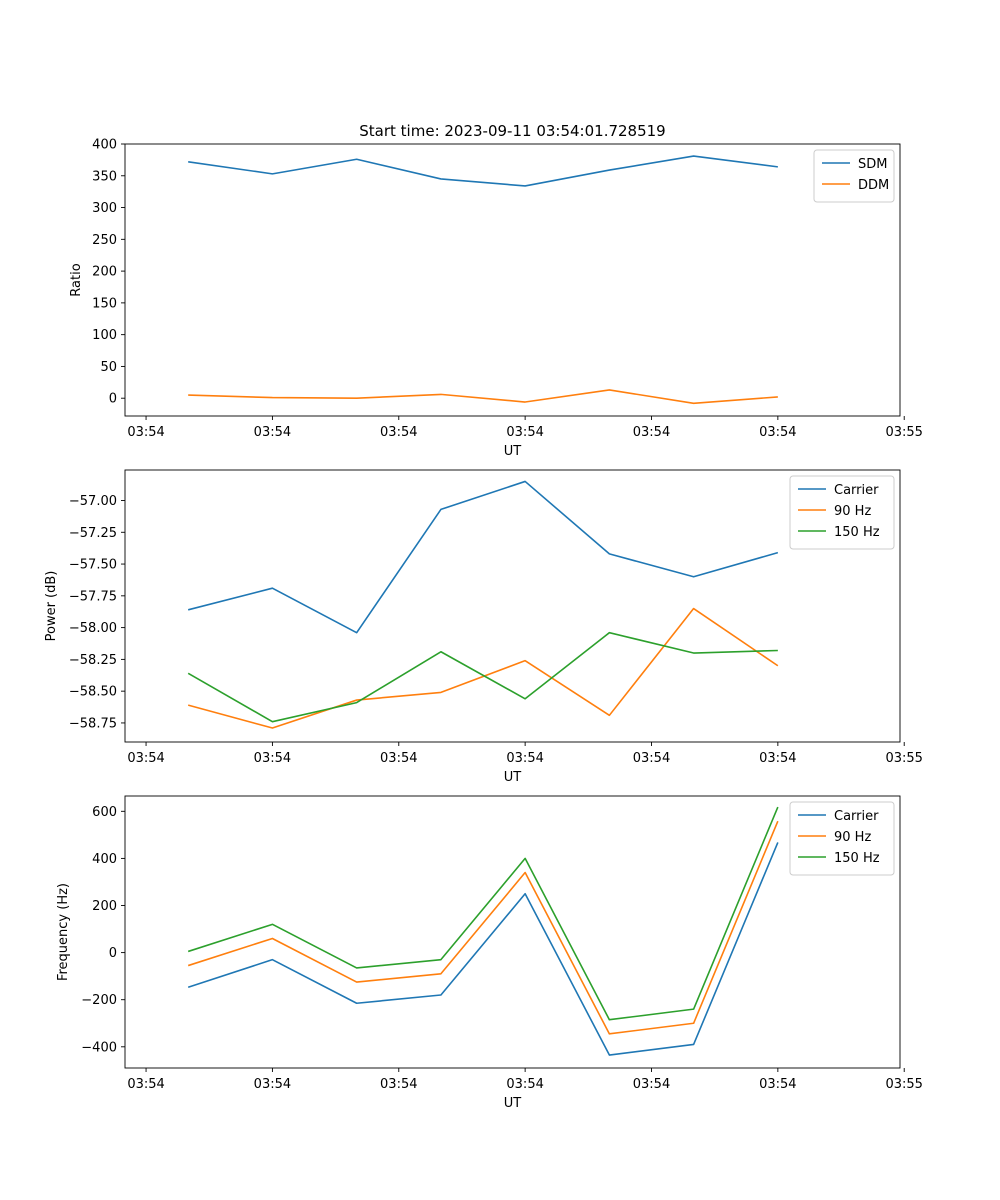 The image size is (1000, 1200). Describe the element at coordinates (99, 1000) in the screenshot. I see `y-tick-label: −200` at that location.